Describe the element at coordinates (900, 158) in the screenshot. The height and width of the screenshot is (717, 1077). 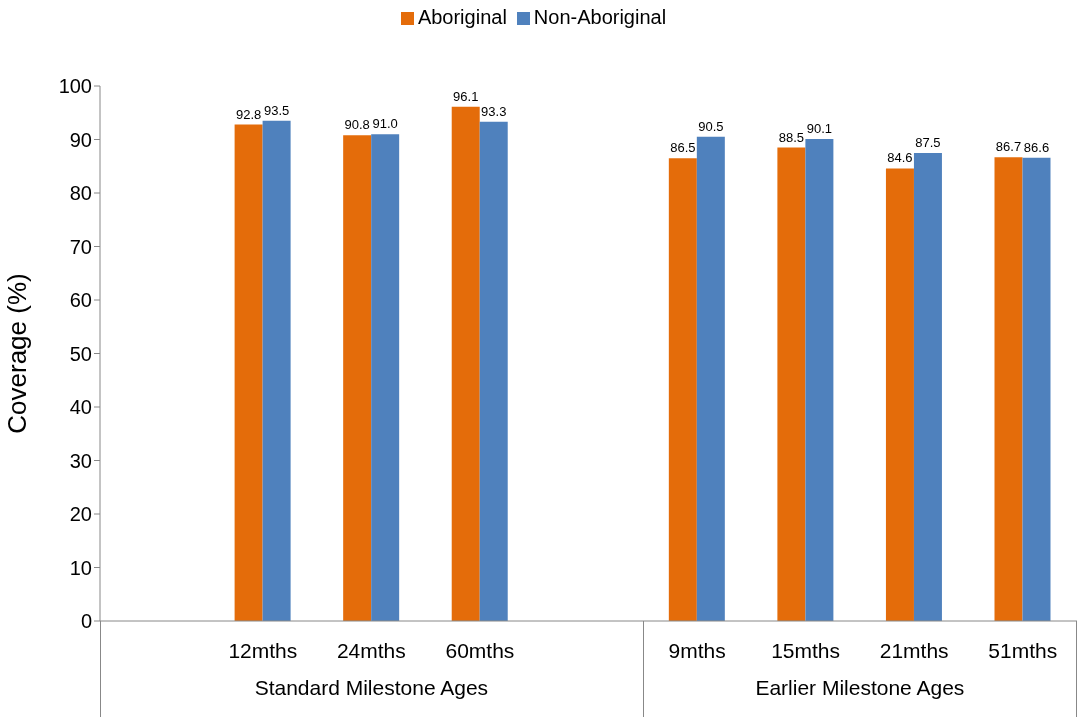
I see `data-label: 84.6` at that location.